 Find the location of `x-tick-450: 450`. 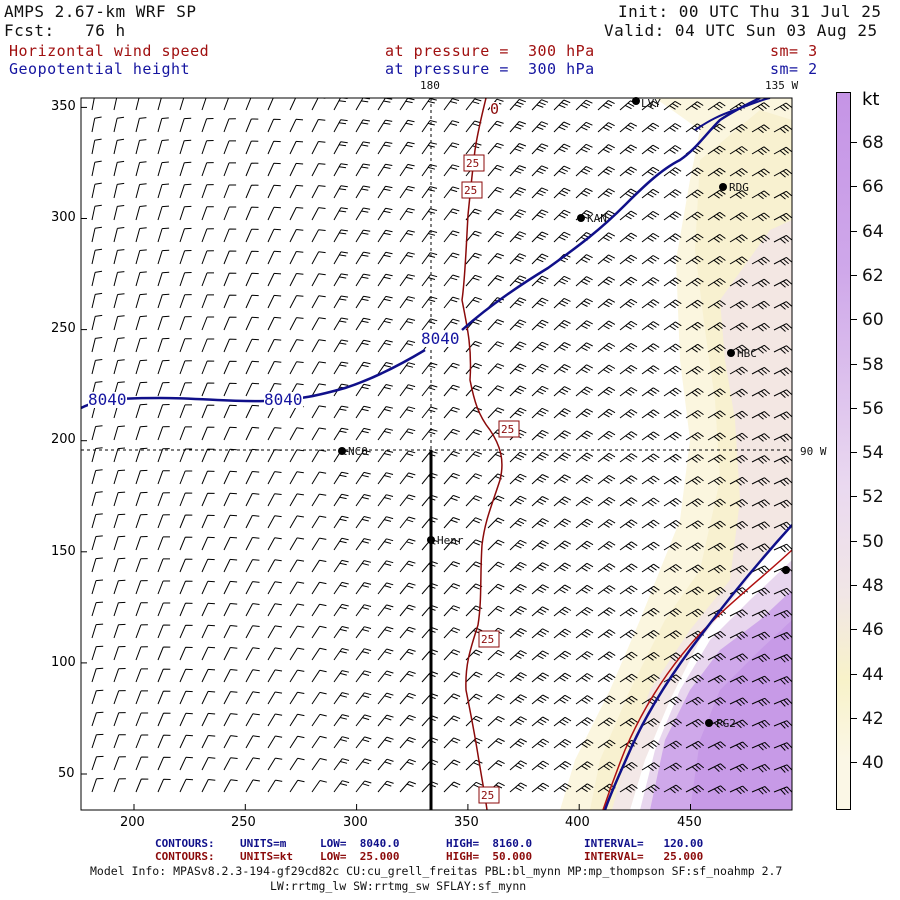

x-tick-450: 450 is located at coordinates (689, 822).